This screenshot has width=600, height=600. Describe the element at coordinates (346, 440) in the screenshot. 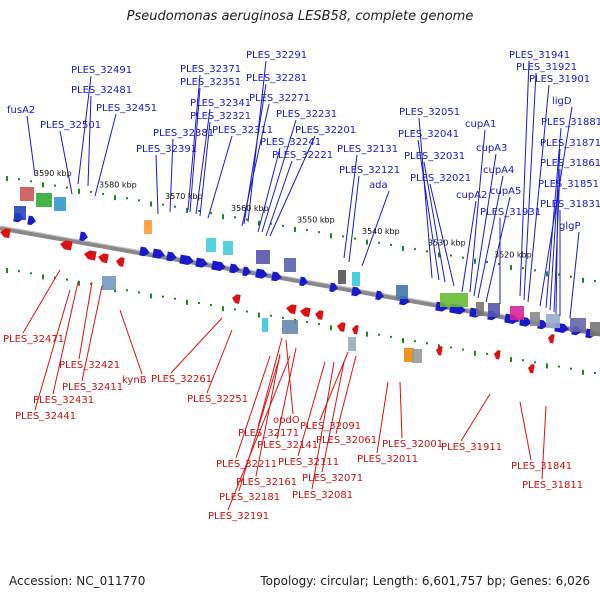

I see `gene-label-reverse: PLES_32061` at that location.